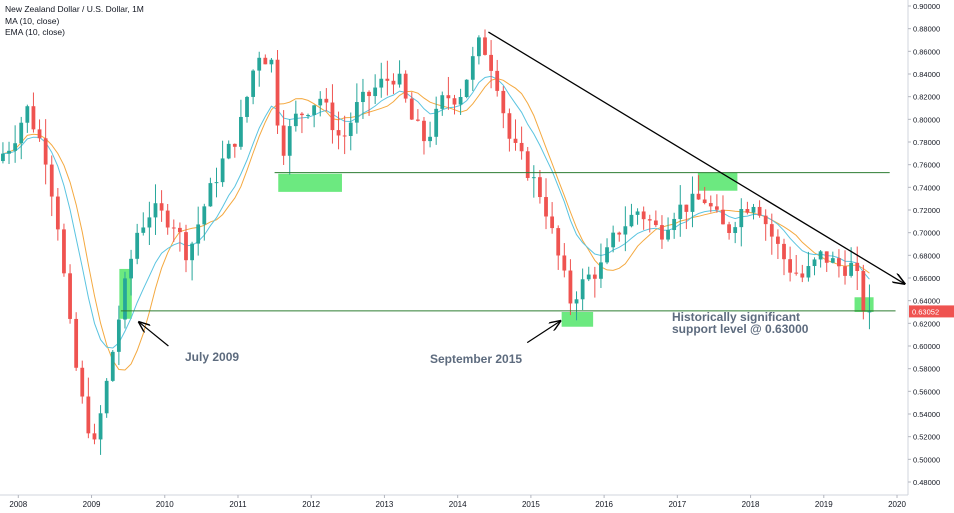  Describe the element at coordinates (926, 29) in the screenshot. I see `y-tick-label: 0.88000` at that location.